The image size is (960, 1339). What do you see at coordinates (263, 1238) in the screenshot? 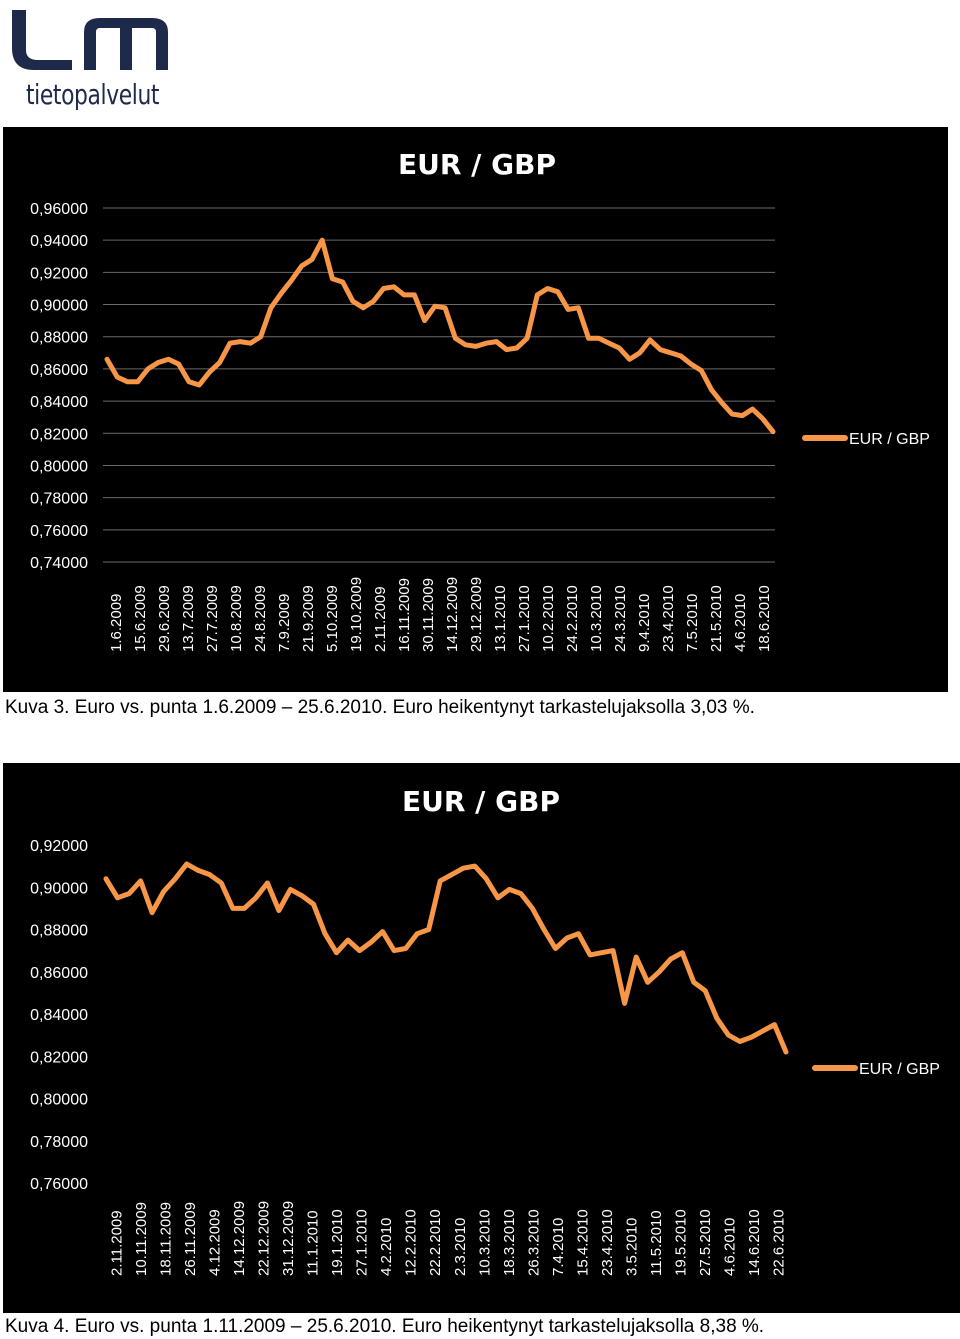
I see `chart-2-x-tick-label: 22.12.2009` at bounding box center [263, 1238].